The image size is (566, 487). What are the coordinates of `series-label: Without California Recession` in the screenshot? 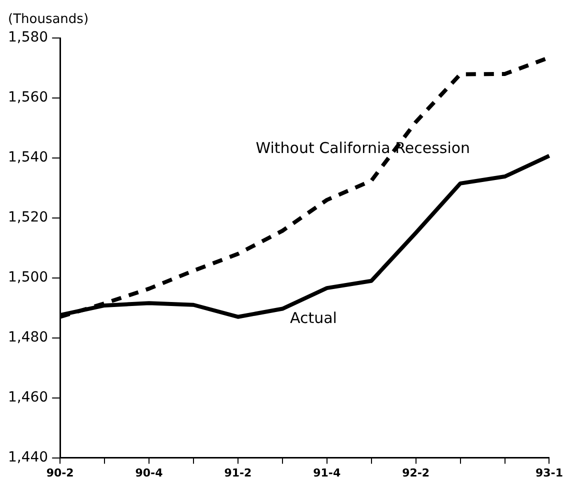 It's located at (363, 148).